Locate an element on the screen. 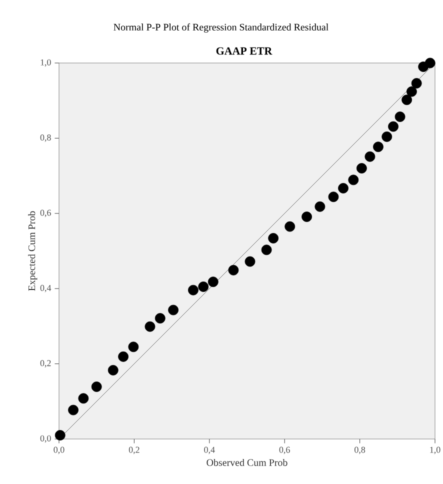 The height and width of the screenshot is (484, 443). y-tick-label: 0,8 is located at coordinates (45, 138).